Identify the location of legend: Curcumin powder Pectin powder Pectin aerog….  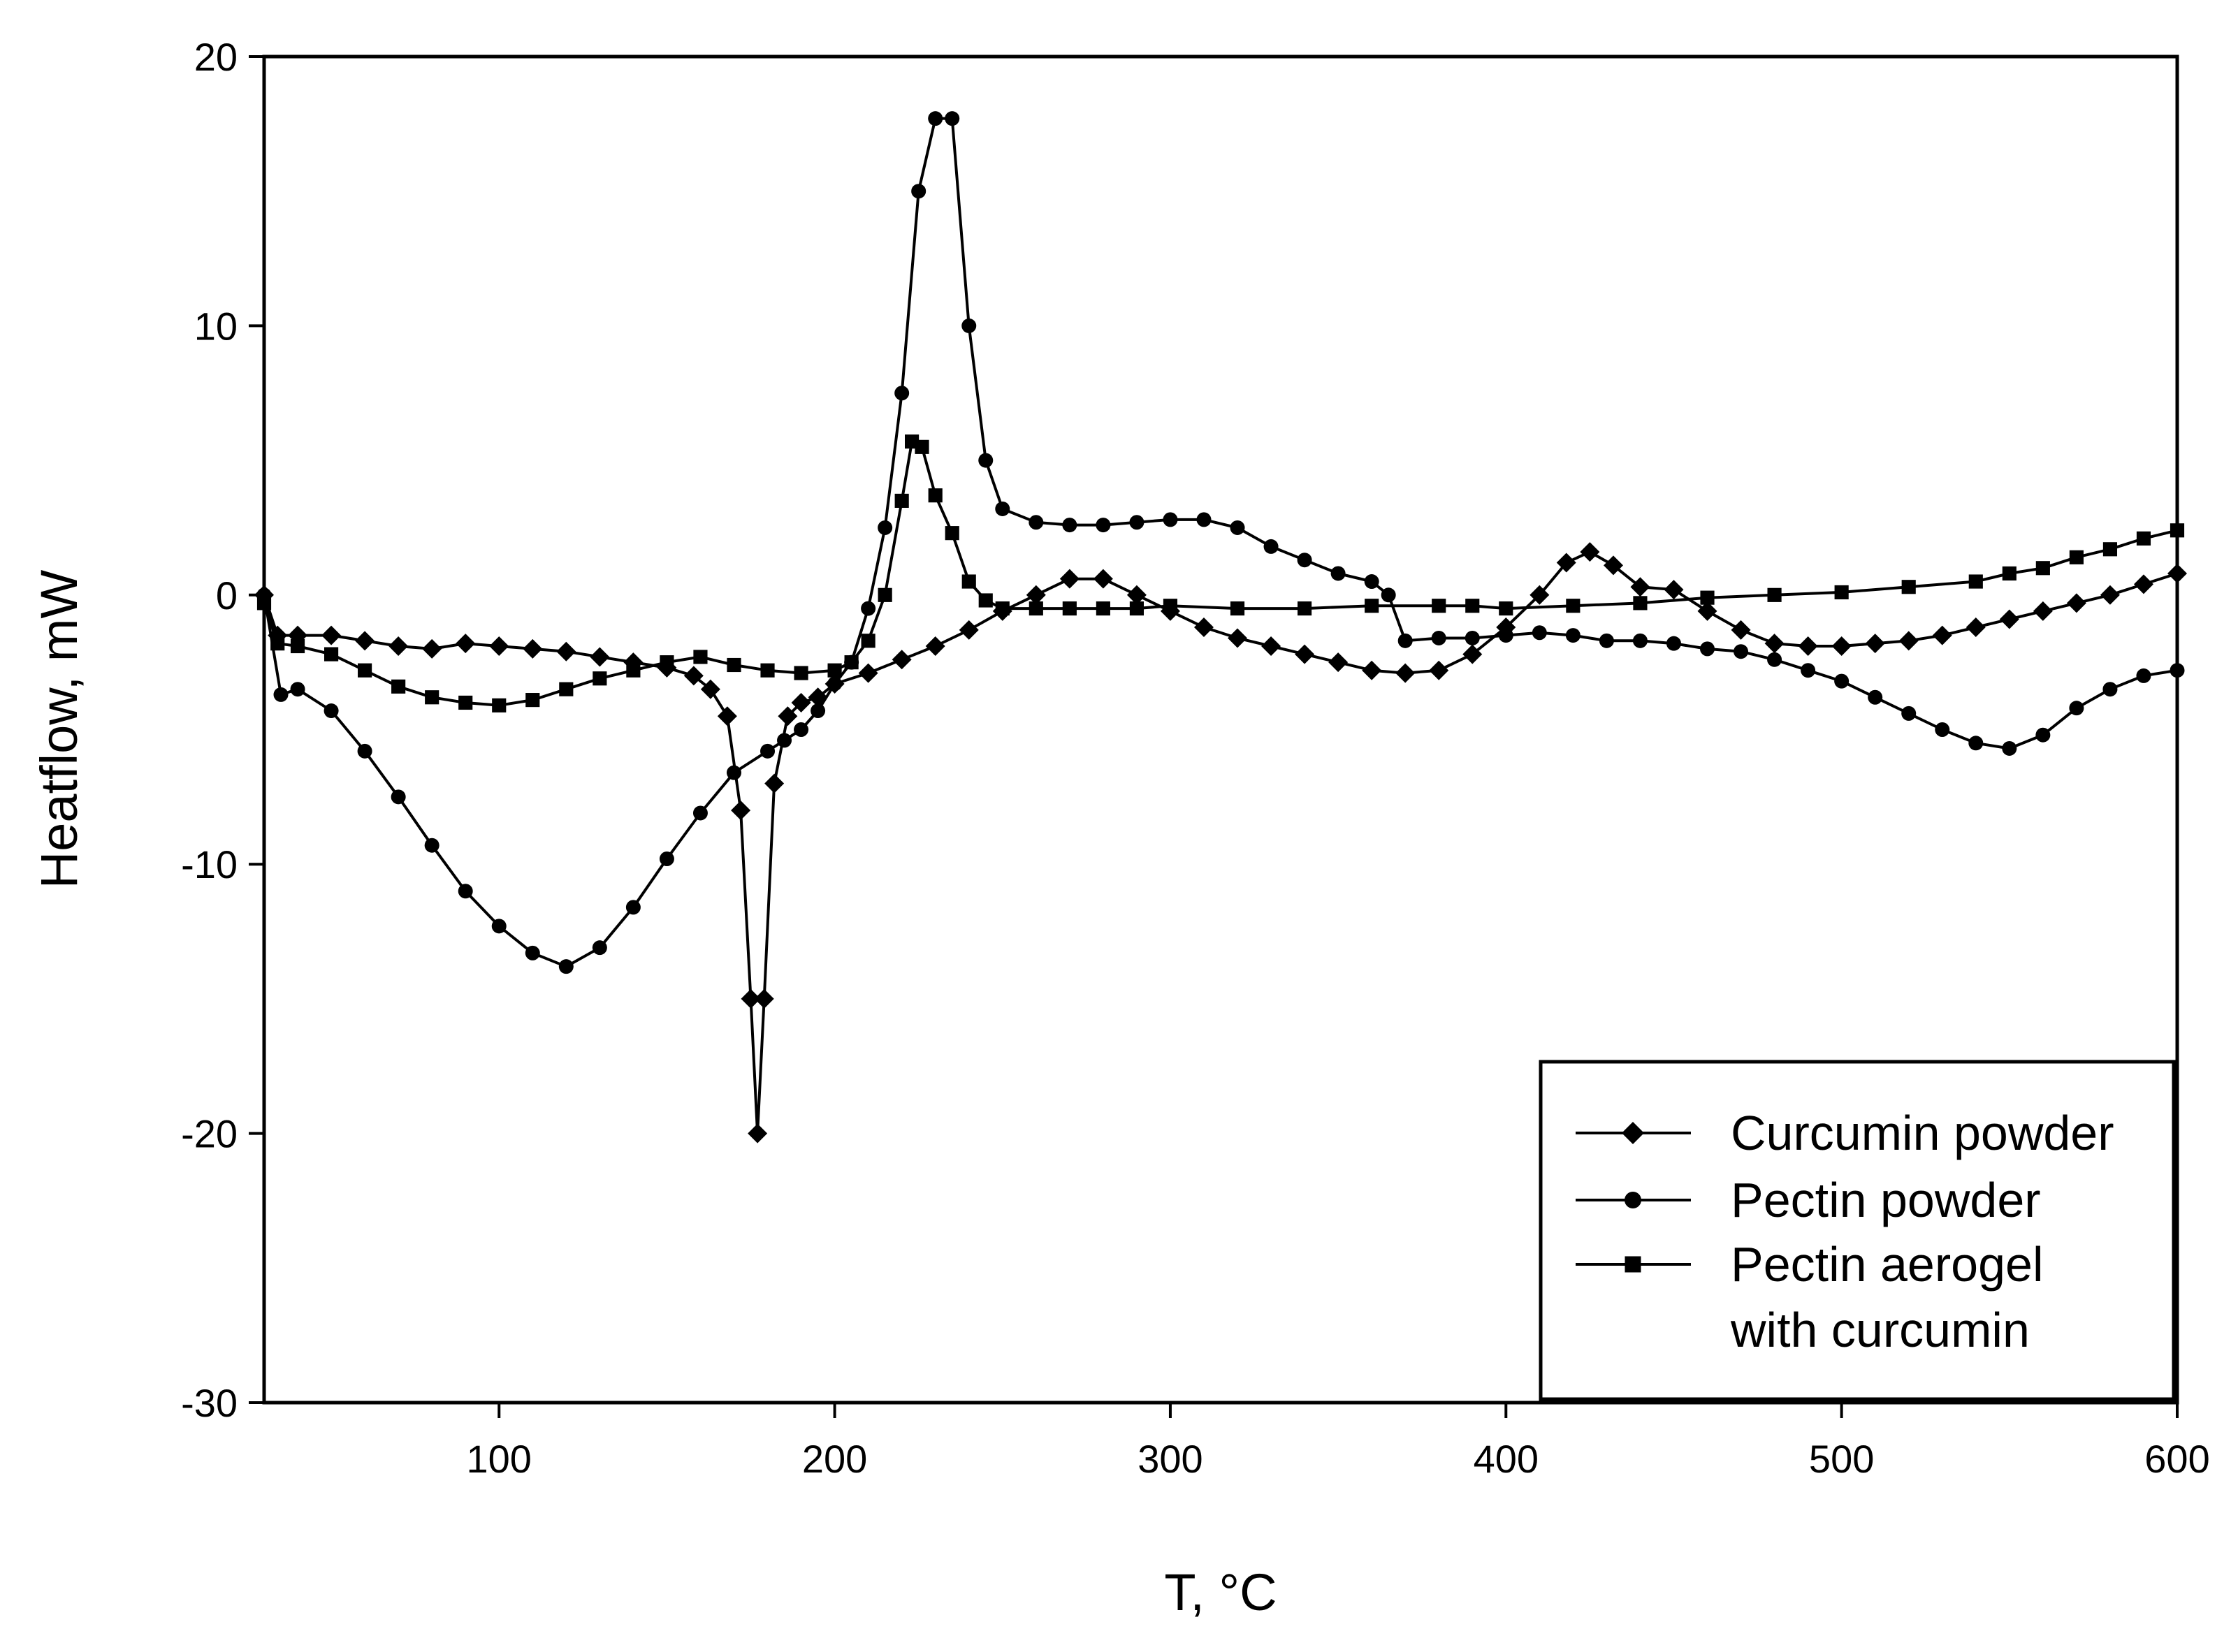
(1857, 1230).